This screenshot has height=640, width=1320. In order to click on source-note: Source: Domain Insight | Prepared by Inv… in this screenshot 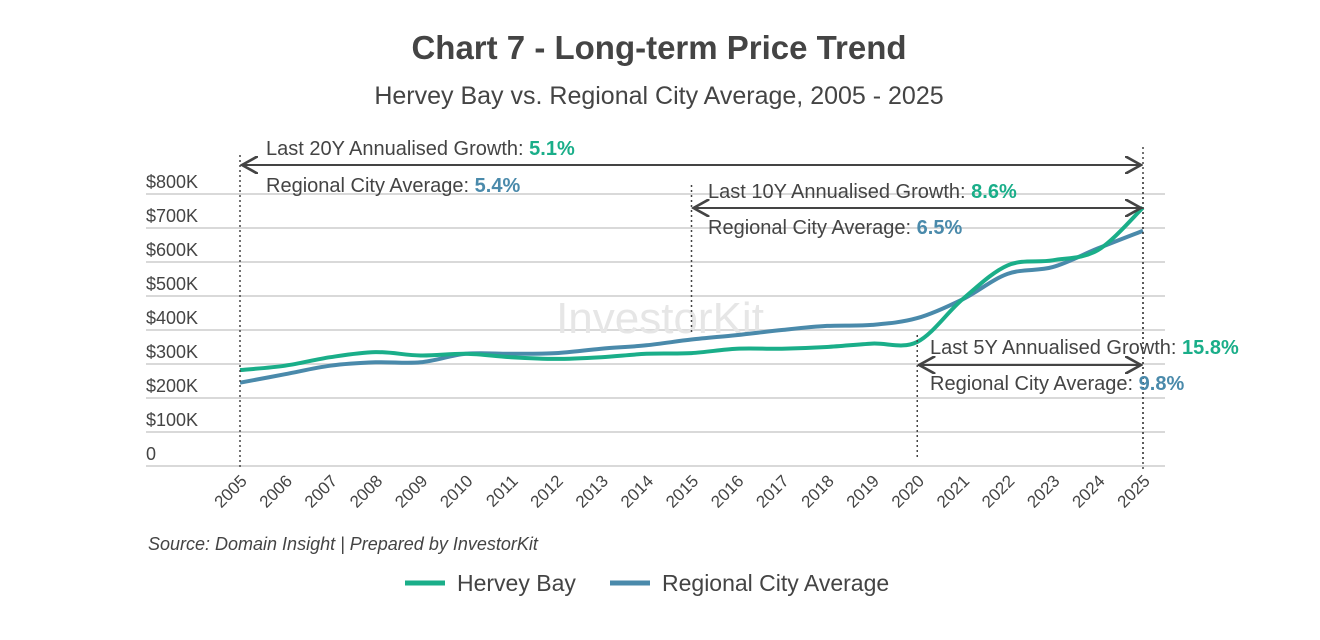, I will do `click(343, 544)`.